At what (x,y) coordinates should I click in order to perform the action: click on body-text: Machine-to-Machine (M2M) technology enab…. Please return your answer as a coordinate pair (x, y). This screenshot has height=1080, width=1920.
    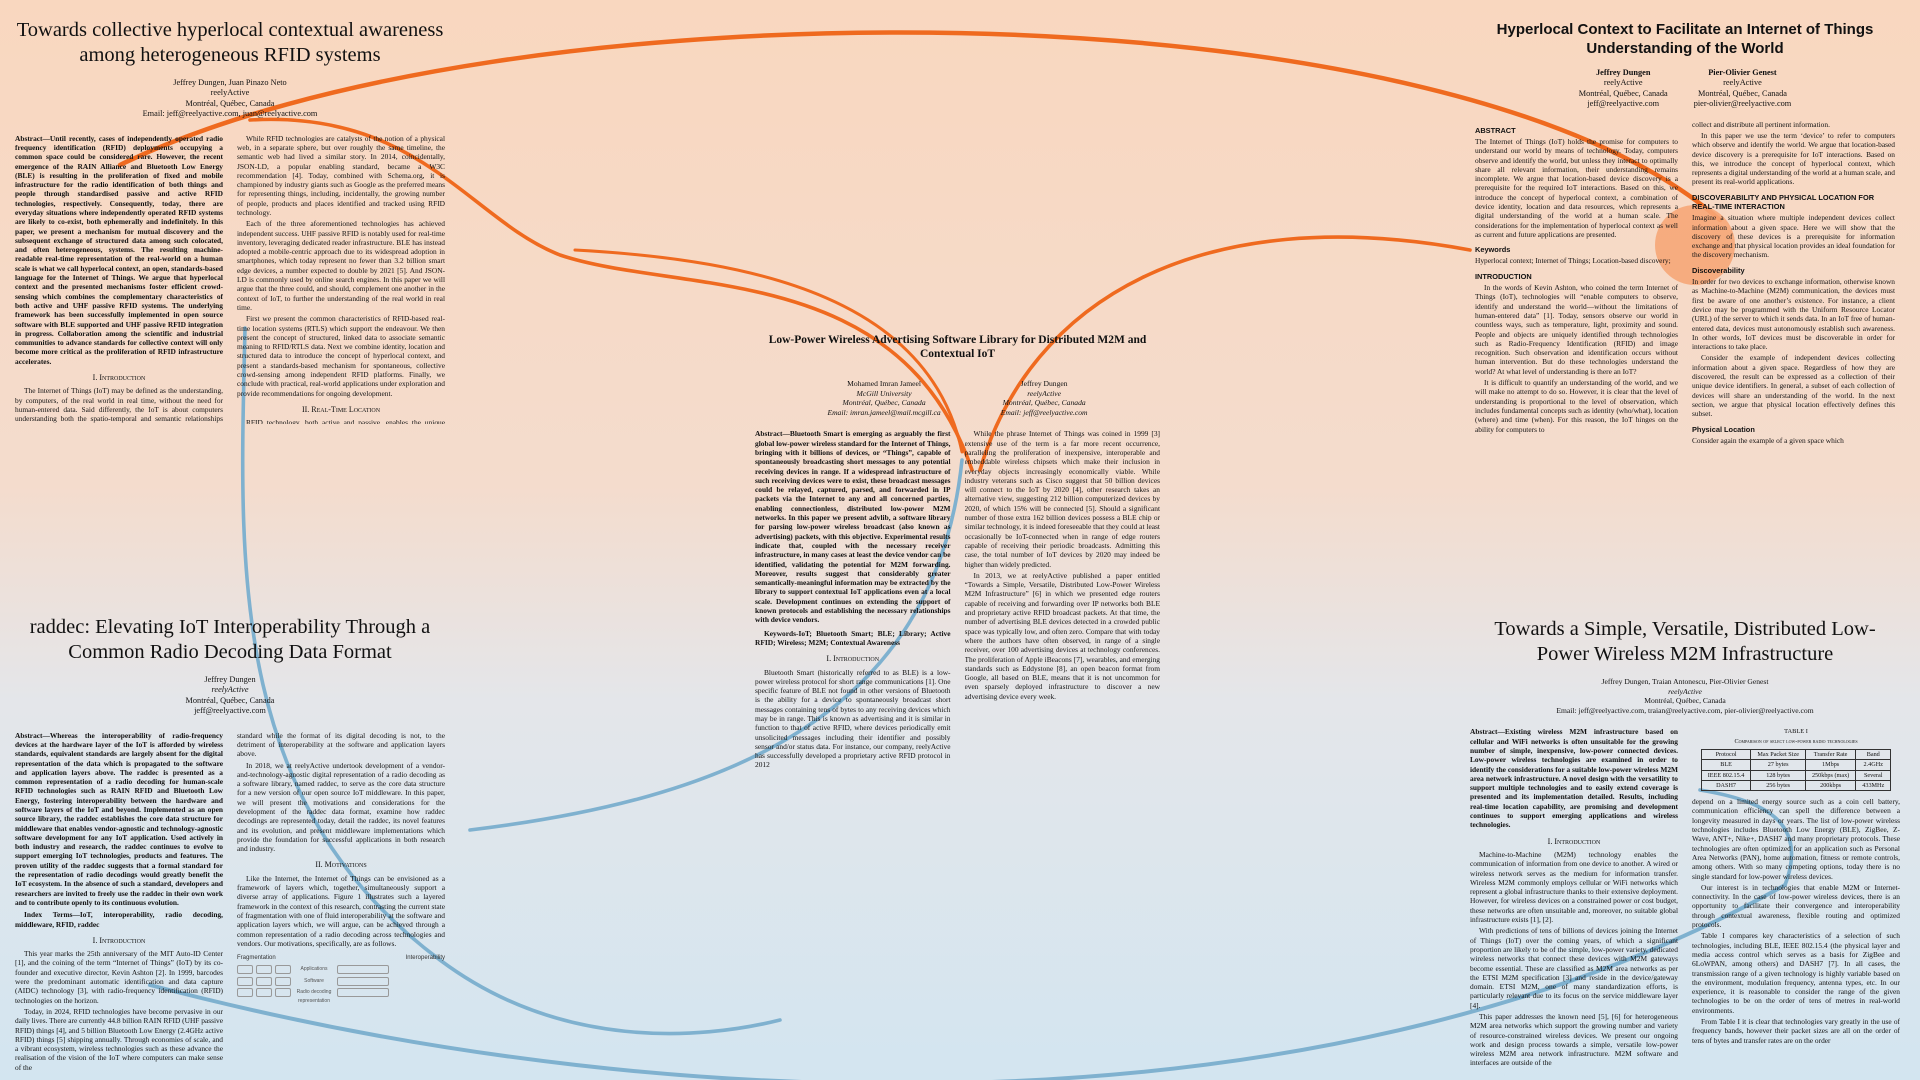
    Looking at the image, I should click on (1574, 887).